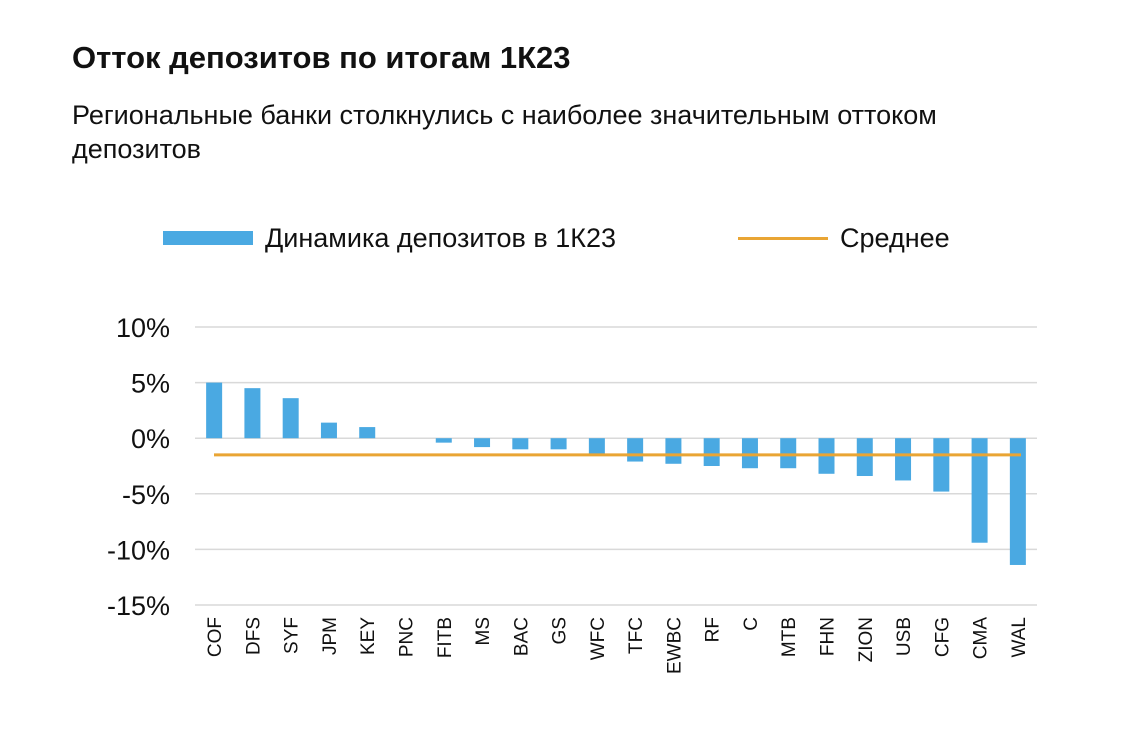 Image resolution: width=1127 pixels, height=742 pixels. I want to click on legend-swatch-bar, so click(208, 238).